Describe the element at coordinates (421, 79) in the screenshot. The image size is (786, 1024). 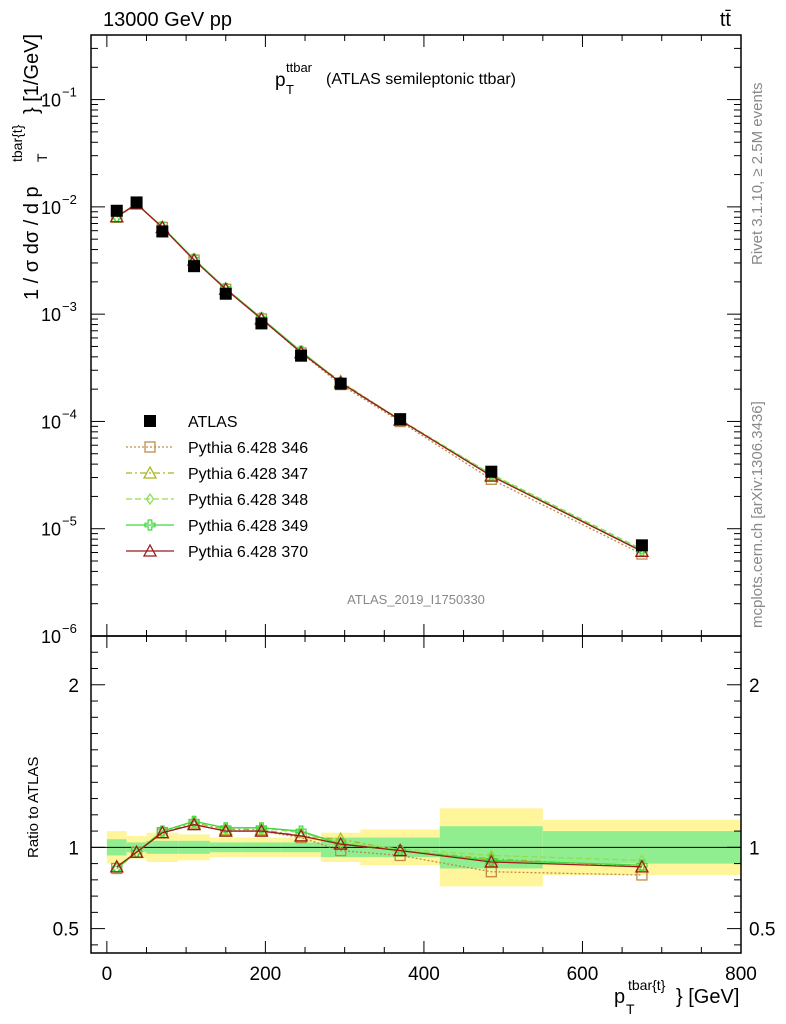
I see `plot-title-rest: (ATLAS semileptonic ttbar)` at that location.